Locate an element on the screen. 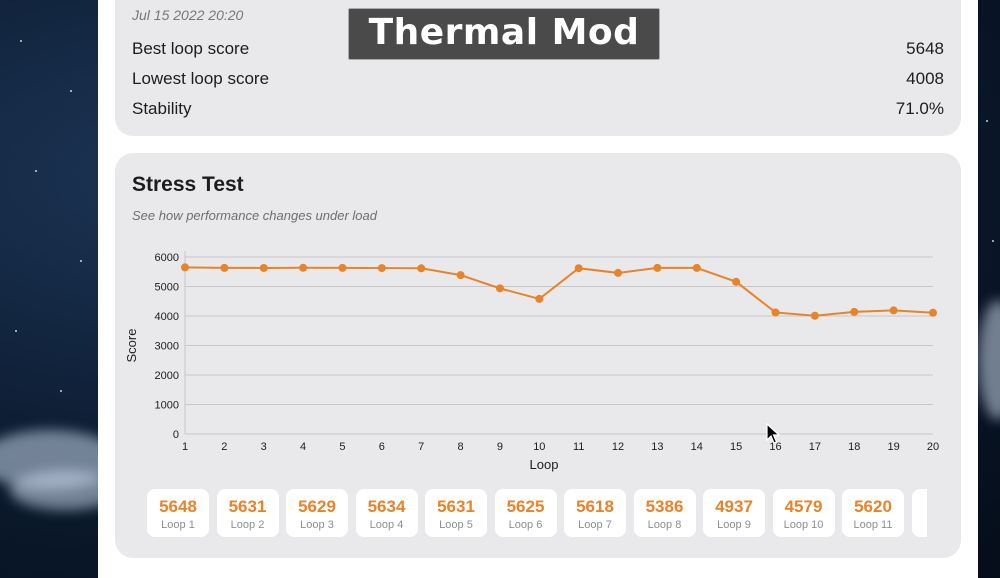 The width and height of the screenshot is (1000, 578). x-tick-label: 18 is located at coordinates (854, 447).